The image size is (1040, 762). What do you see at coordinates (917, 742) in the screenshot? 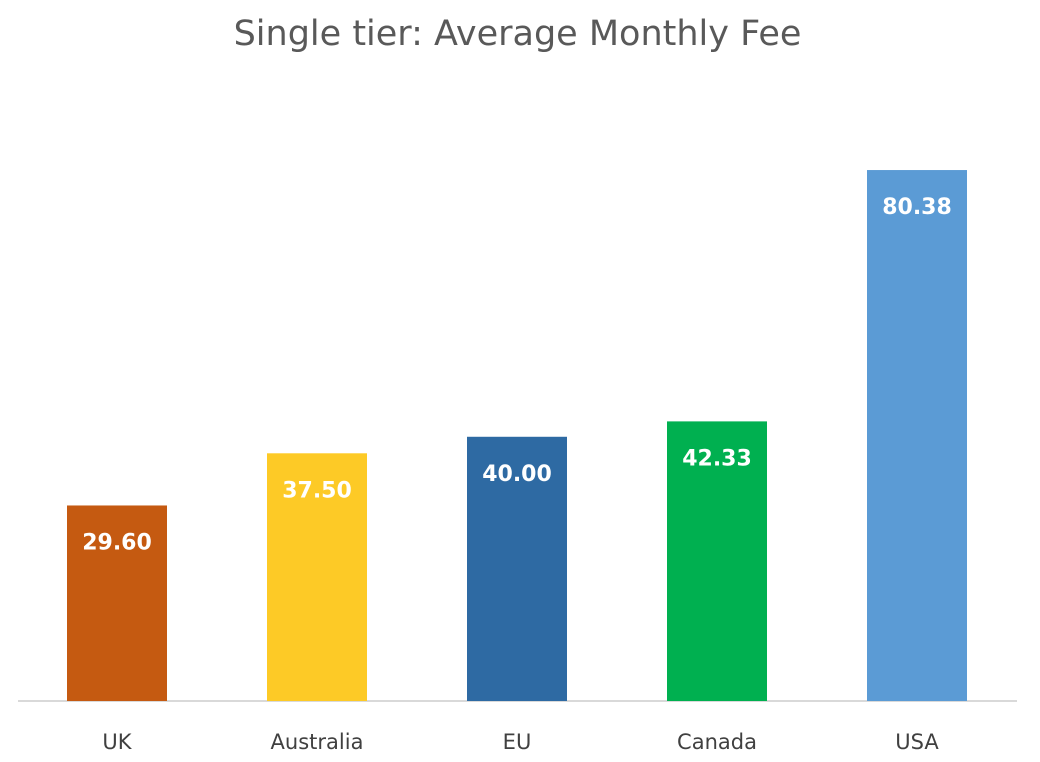
I see `x-tick-label: USA` at bounding box center [917, 742].